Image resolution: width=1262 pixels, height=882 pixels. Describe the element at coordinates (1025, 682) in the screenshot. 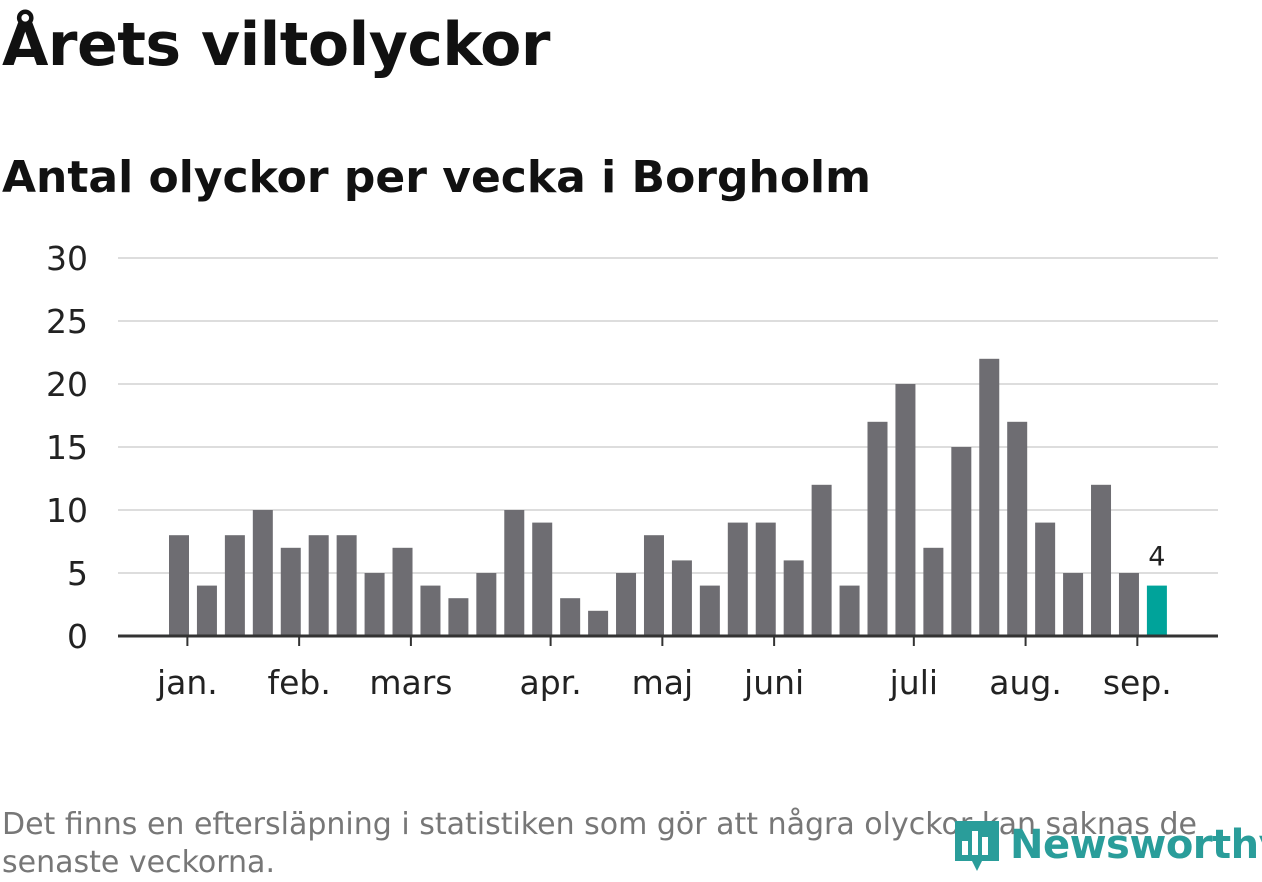

I see `x-tick-label: aug.` at that location.